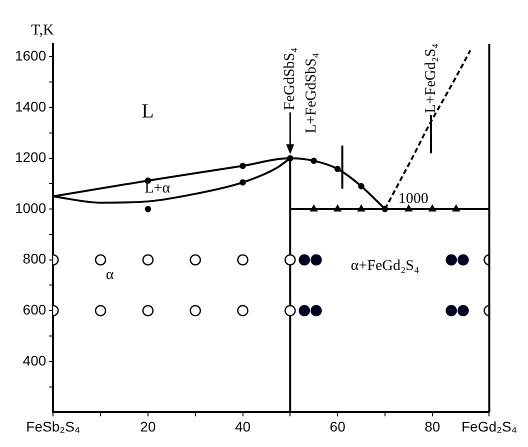 The width and height of the screenshot is (528, 447). I want to click on annotation: L+FeGd₂S₄, so click(430, 78).